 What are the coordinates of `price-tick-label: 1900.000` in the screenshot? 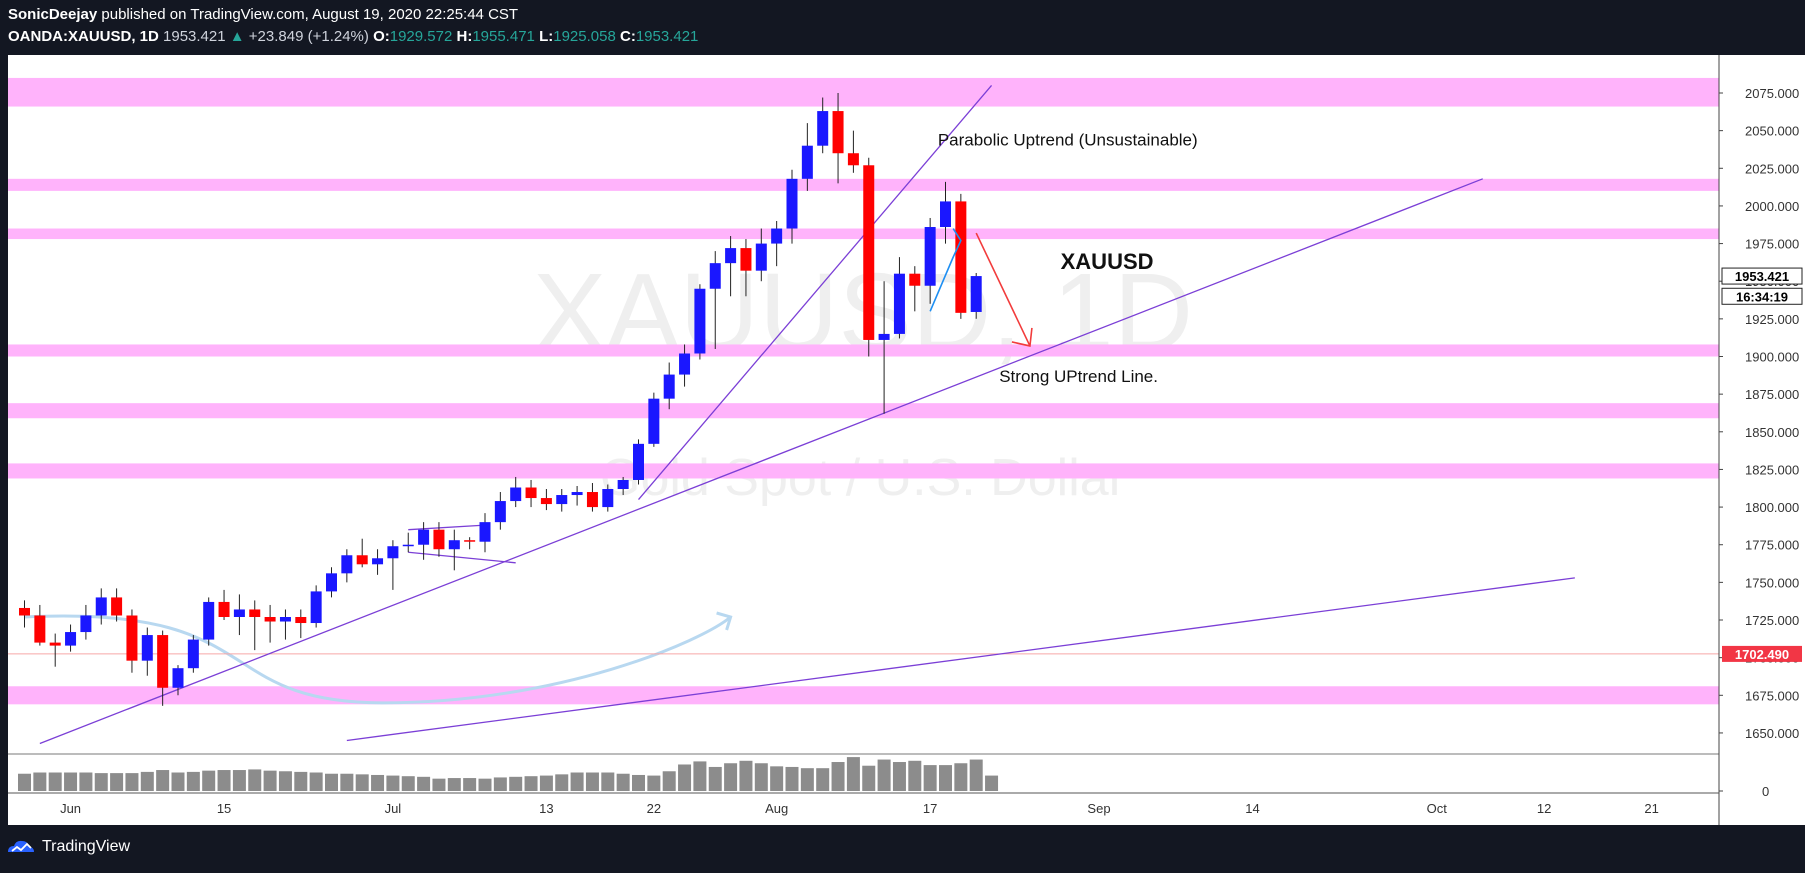 It's located at (1772, 357).